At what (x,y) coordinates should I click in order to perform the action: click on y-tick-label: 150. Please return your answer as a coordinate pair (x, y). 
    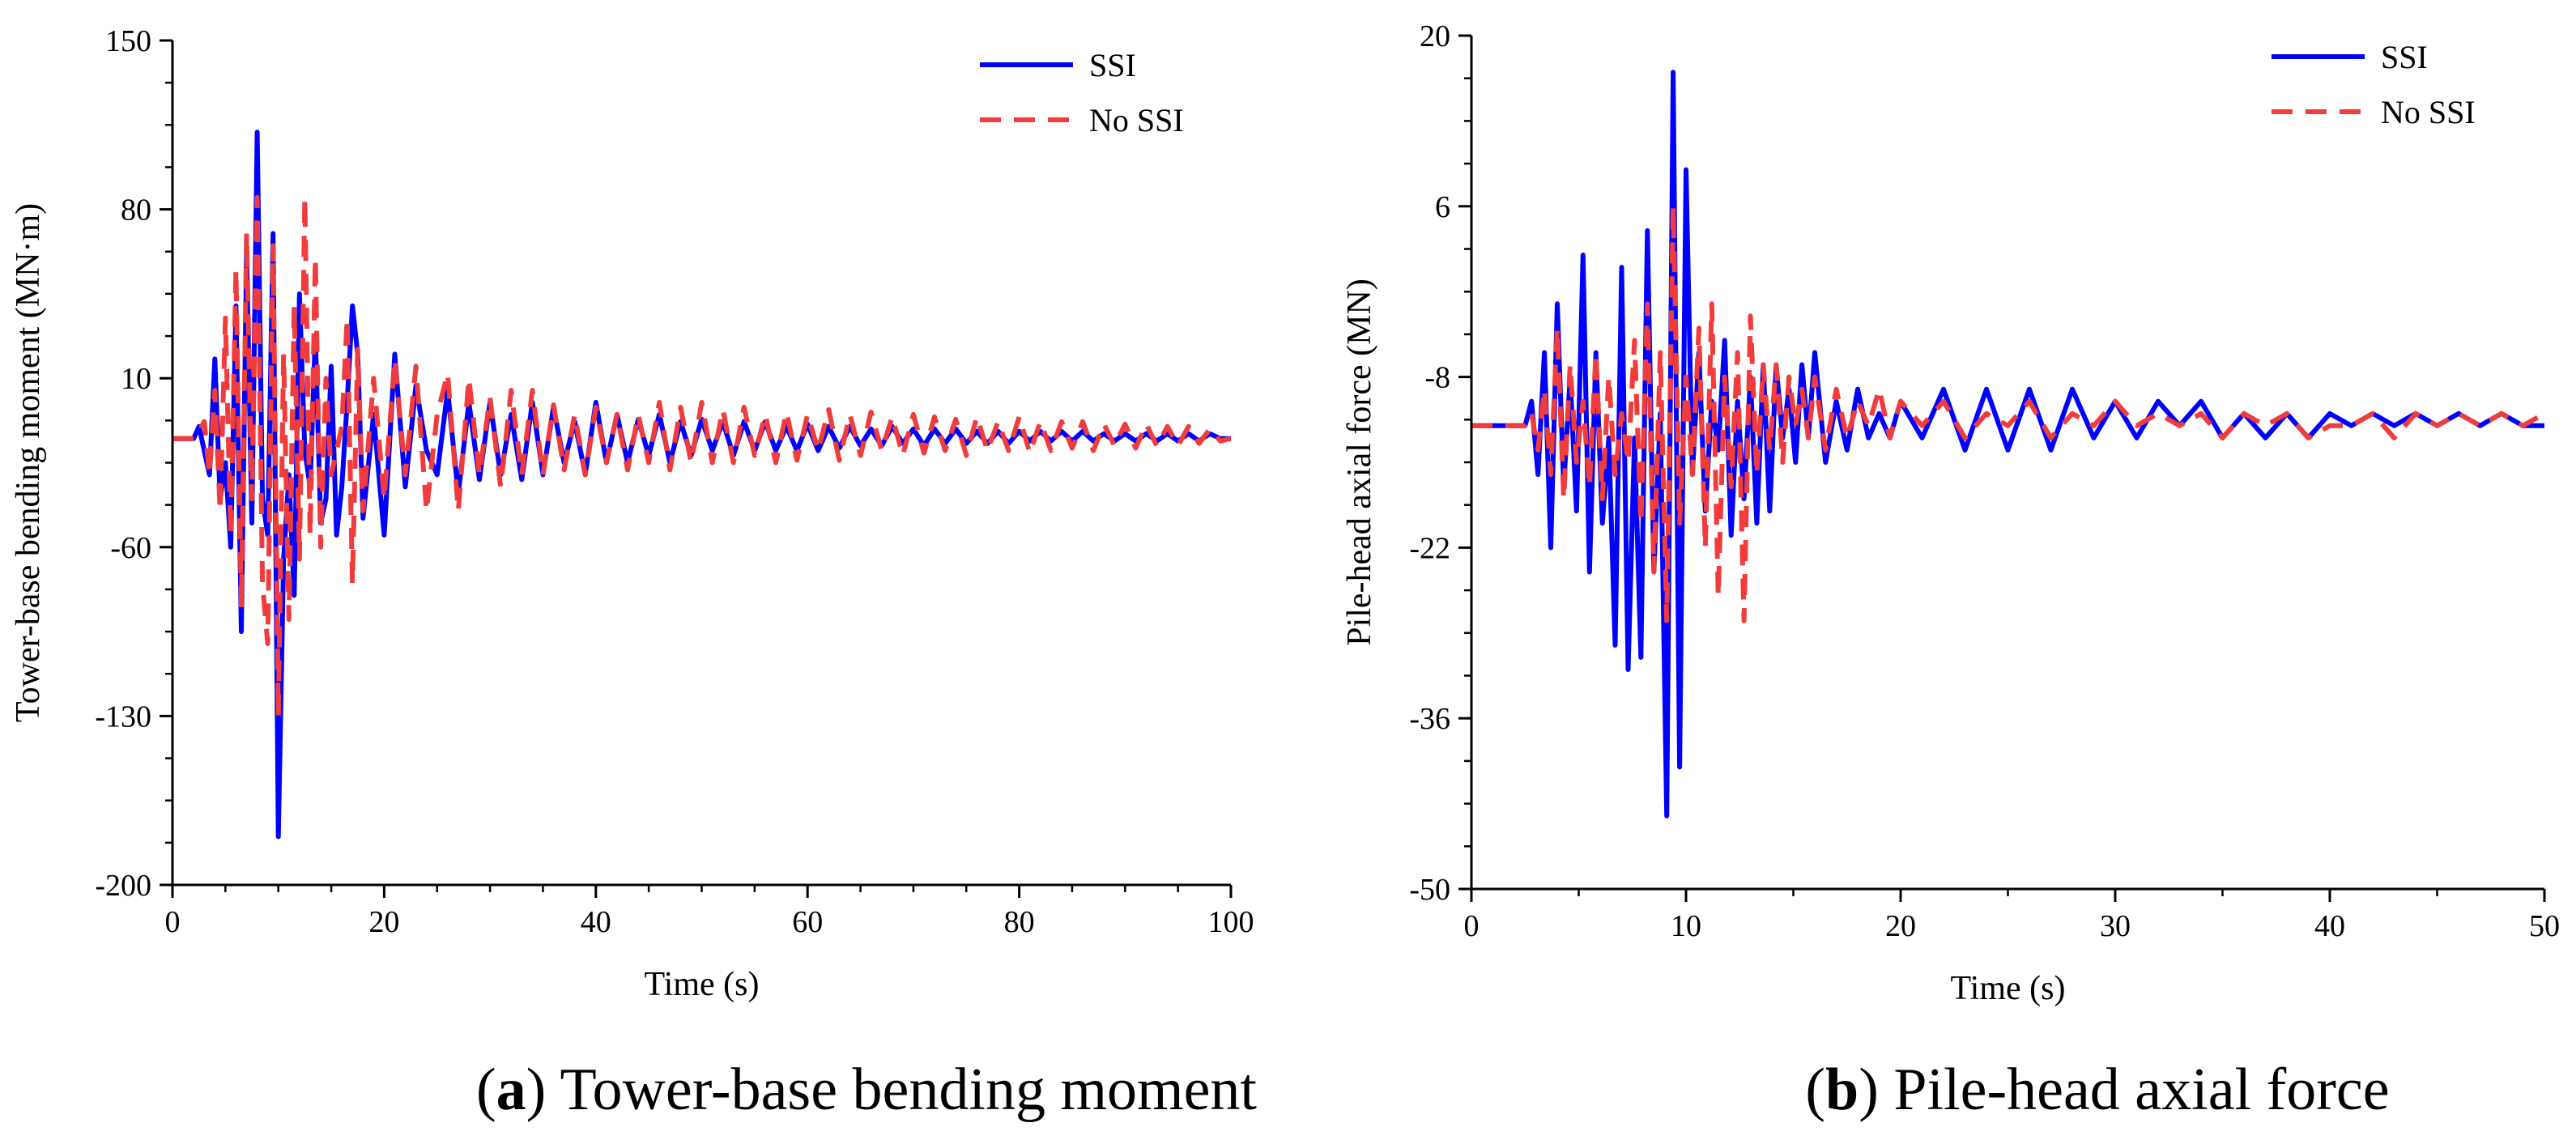
    Looking at the image, I should click on (128, 41).